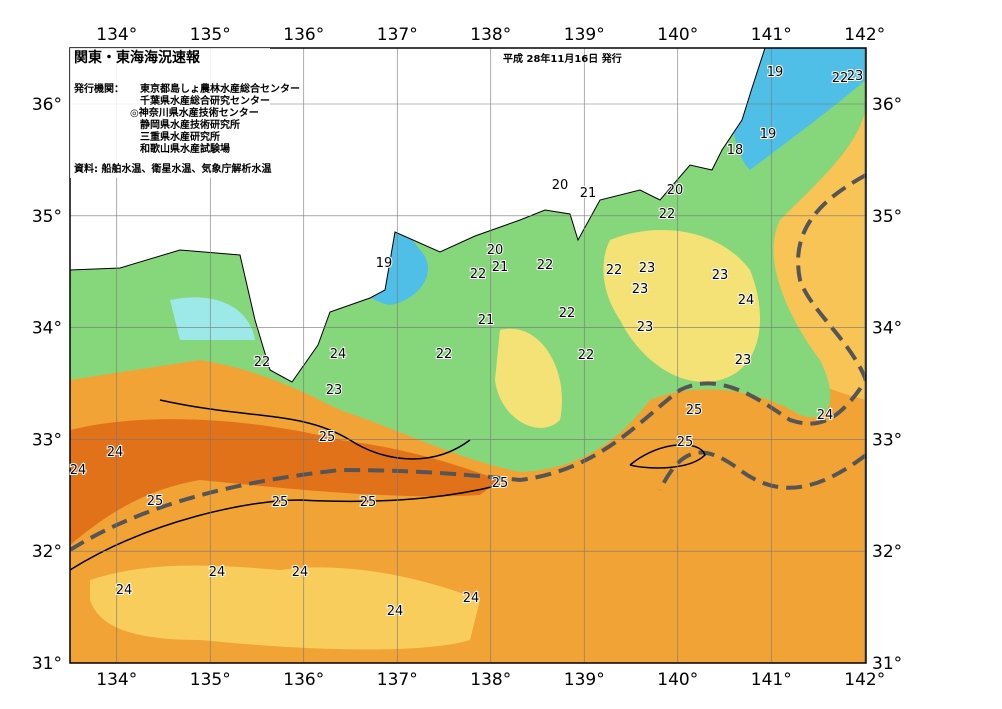 The width and height of the screenshot is (1002, 709). What do you see at coordinates (180, 136) in the screenshot?
I see `issuer: 三重県水産研究所` at bounding box center [180, 136].